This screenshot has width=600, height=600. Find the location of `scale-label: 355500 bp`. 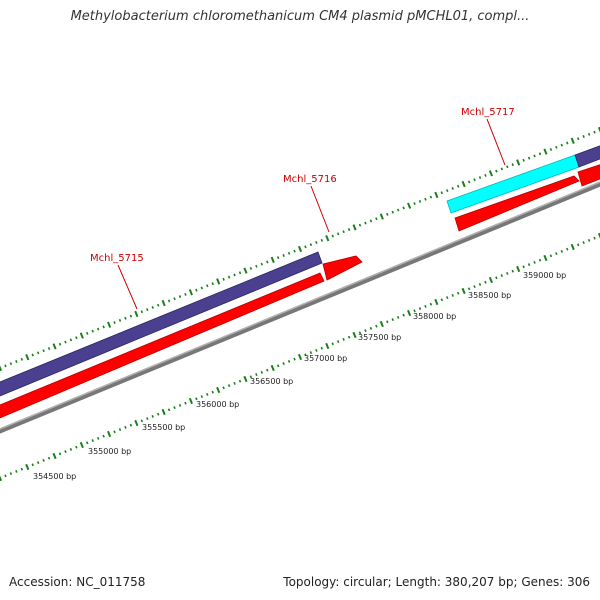

scale-label: 355500 bp is located at coordinates (163, 427).